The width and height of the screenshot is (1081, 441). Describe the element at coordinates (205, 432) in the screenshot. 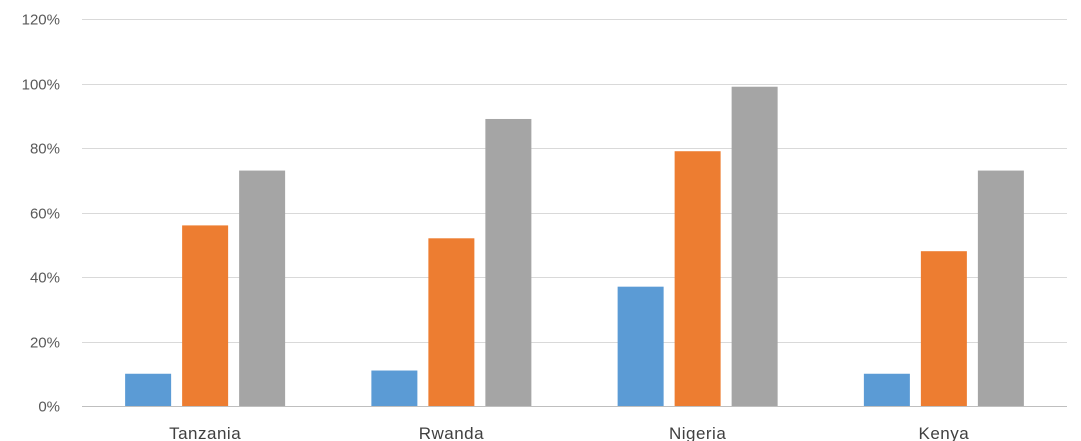

I see `x-category-label: Tanzania` at that location.